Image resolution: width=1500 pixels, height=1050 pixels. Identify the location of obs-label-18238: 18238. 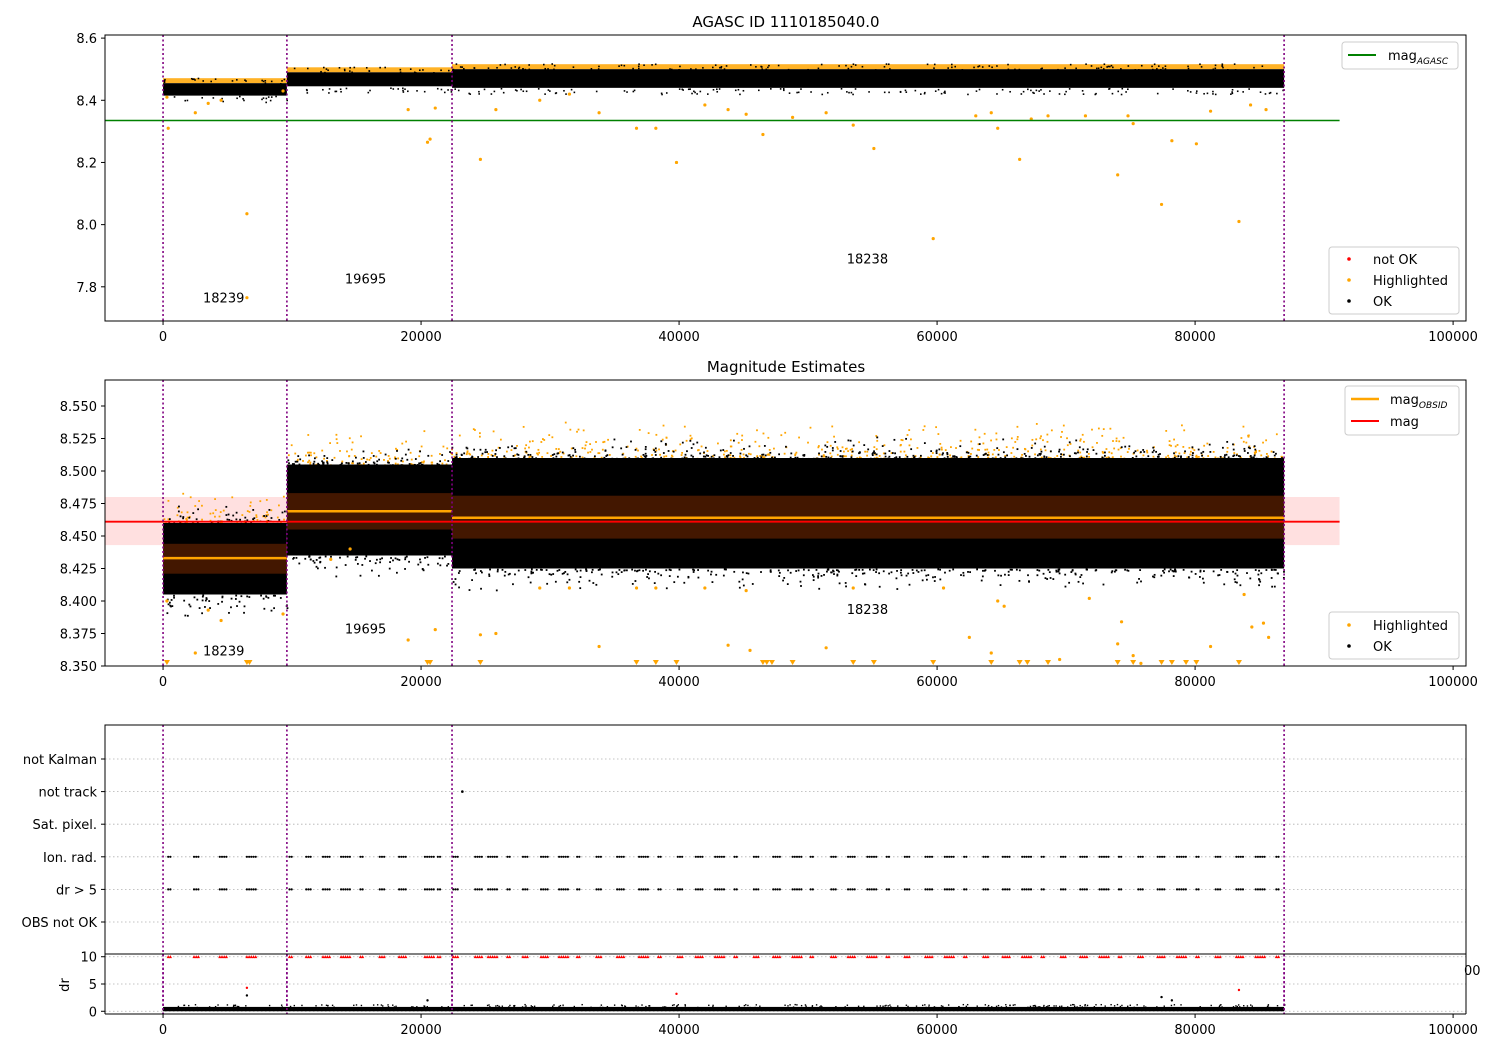
(867, 259).